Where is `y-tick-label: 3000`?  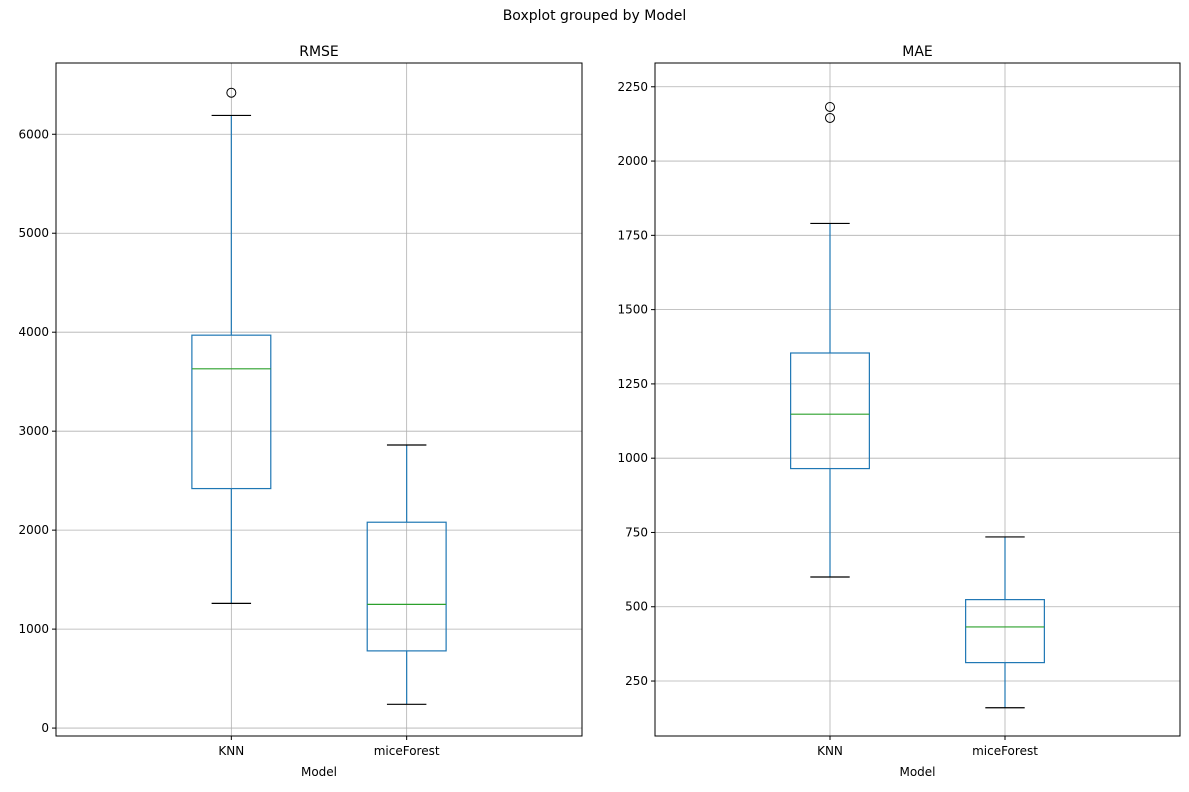 y-tick-label: 3000 is located at coordinates (33, 431).